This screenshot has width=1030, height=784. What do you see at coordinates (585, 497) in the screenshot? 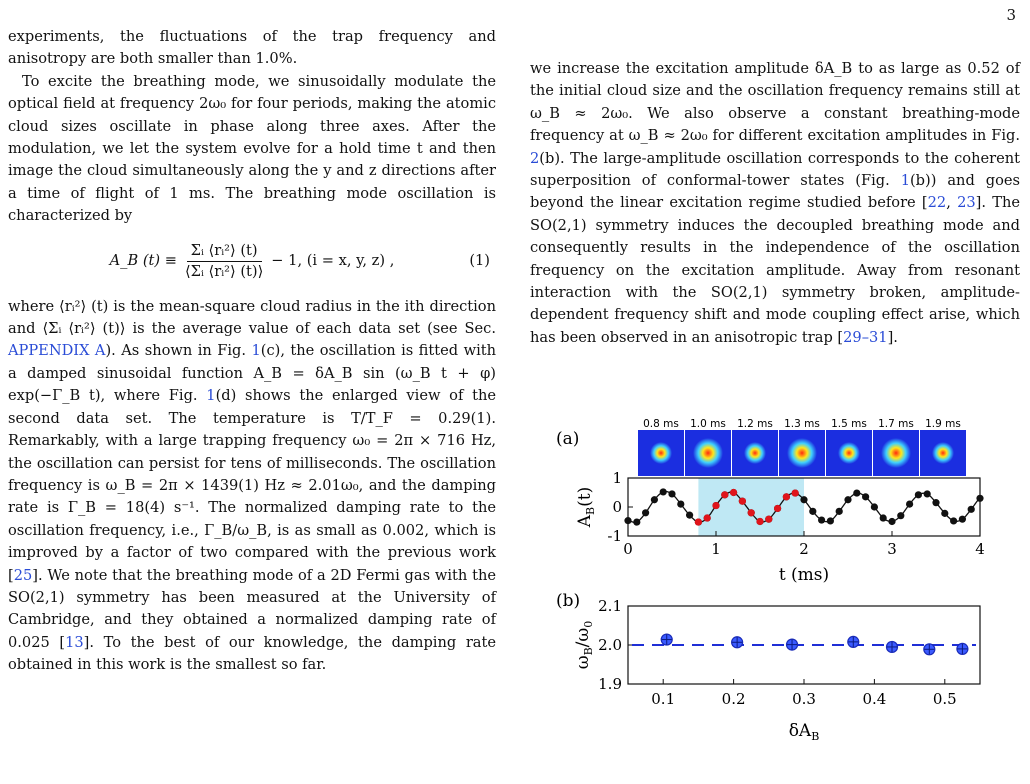
I see `y-axis-label-tail: (t)` at bounding box center [585, 497].